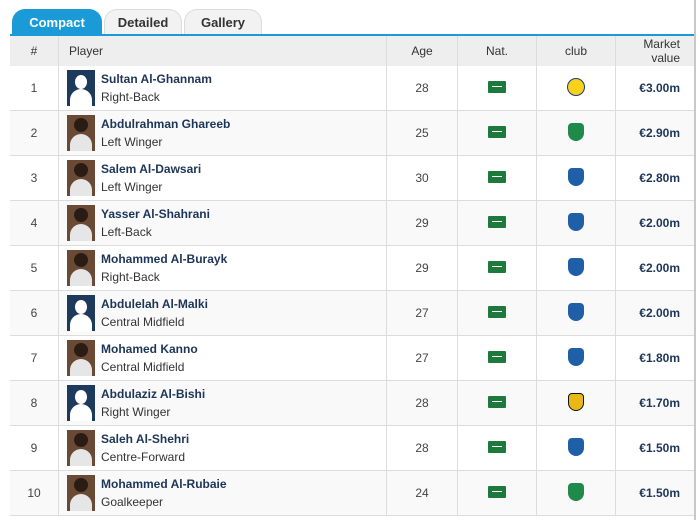  I want to click on player-cell: Yasser Al-Shahrani Left-Back, so click(222, 223).